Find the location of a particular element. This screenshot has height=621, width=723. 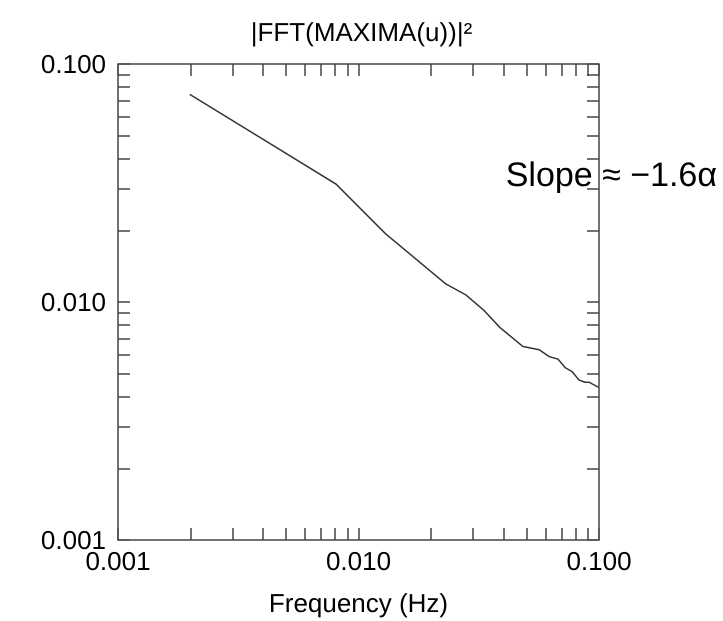

y-tick-label: 0.010 is located at coordinates (73, 302).